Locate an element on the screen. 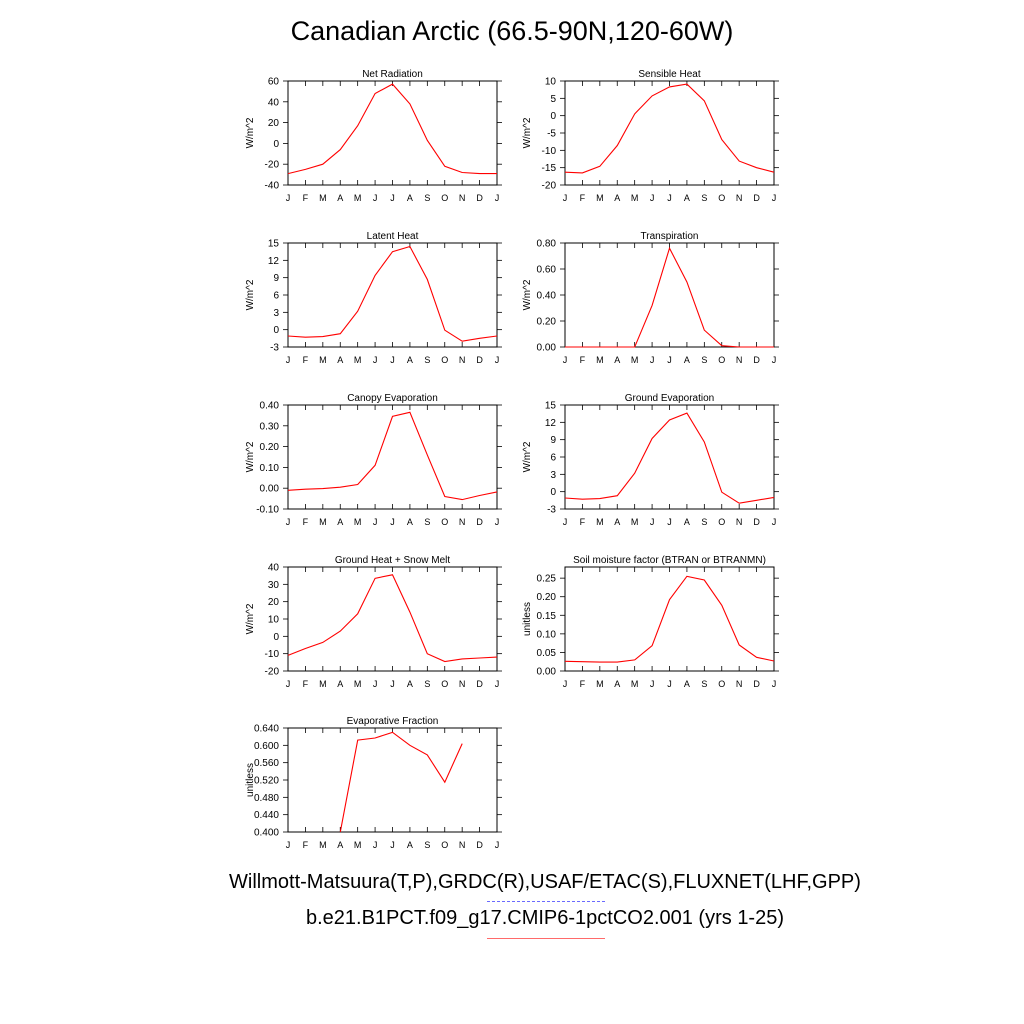  y-tick-label: -10 is located at coordinates (272, 654).